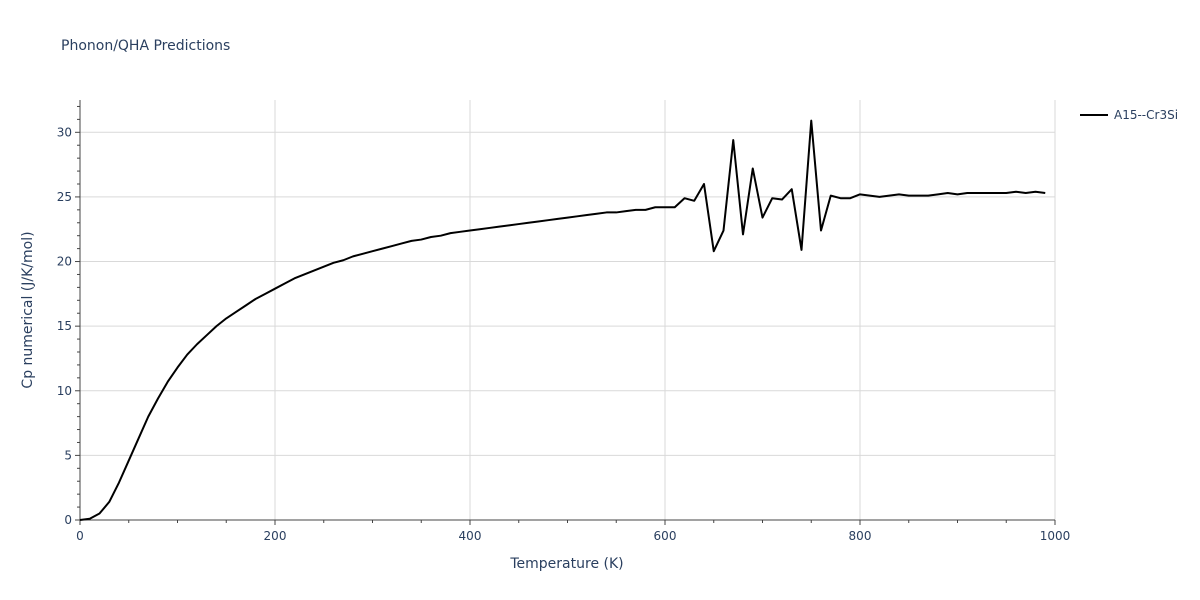  What do you see at coordinates (80, 536) in the screenshot?
I see `x-tick-label: 0` at bounding box center [80, 536].